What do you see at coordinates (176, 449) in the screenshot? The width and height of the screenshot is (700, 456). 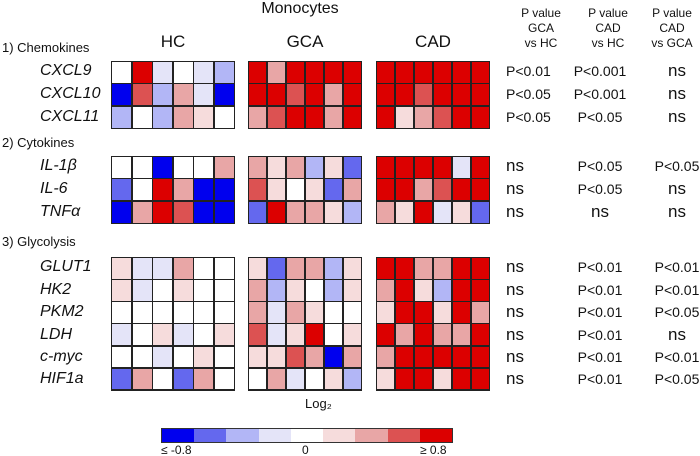 I see `colorbar-min-label: ≤ -0.8` at bounding box center [176, 449].